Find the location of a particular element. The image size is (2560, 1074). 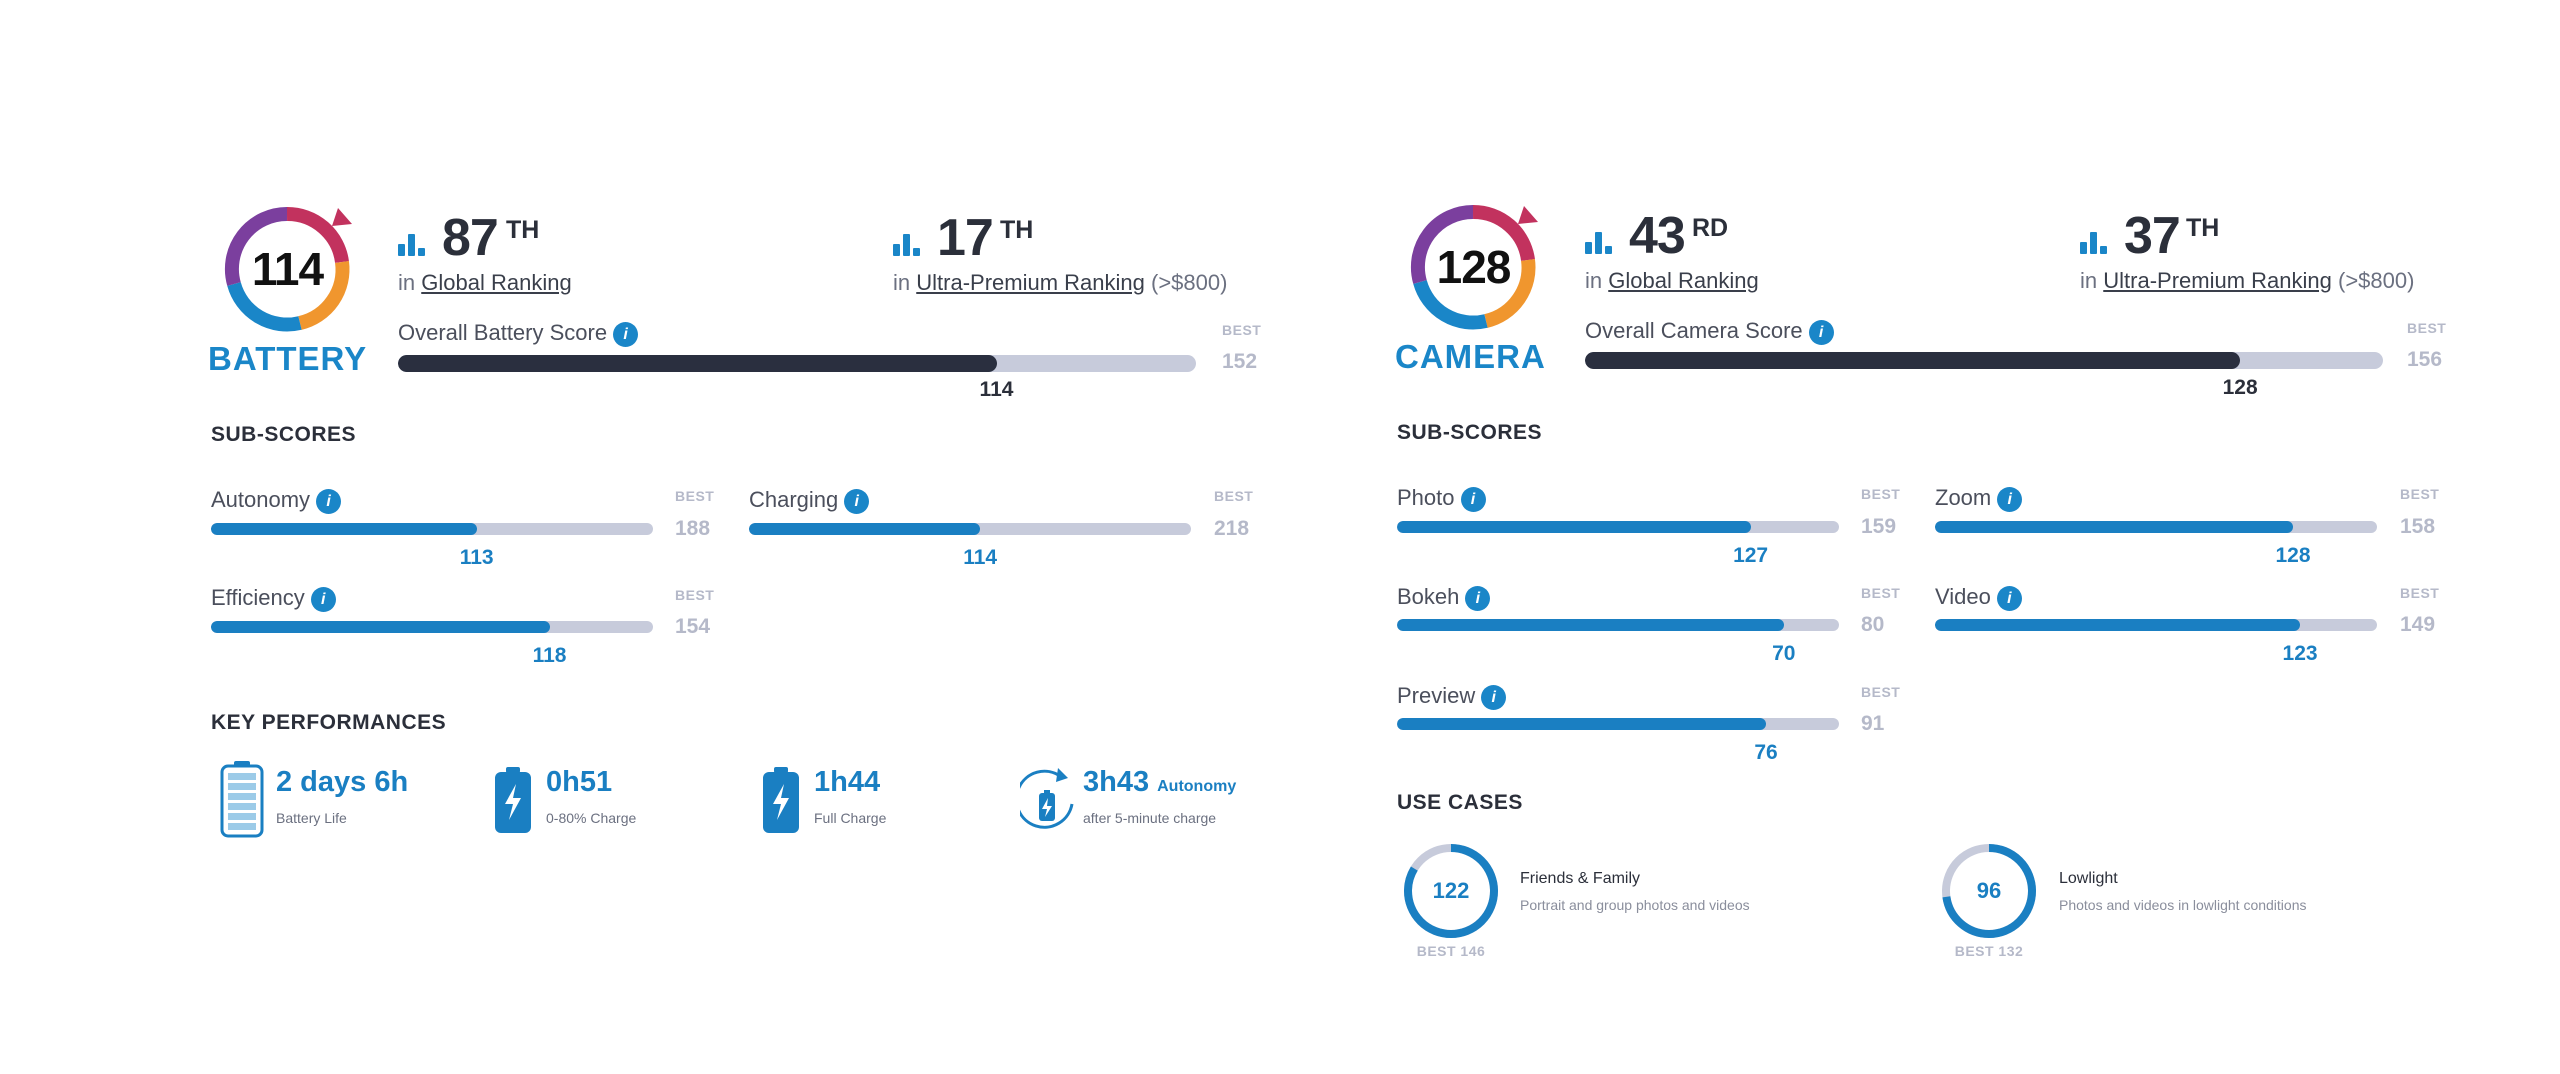

best-value: 158 is located at coordinates (2418, 526).